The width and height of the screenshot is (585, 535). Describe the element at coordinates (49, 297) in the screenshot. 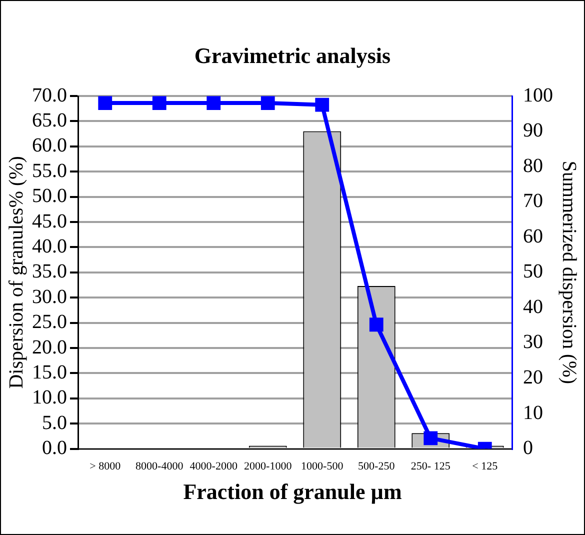

I see `y-tick-label: 30.0` at that location.